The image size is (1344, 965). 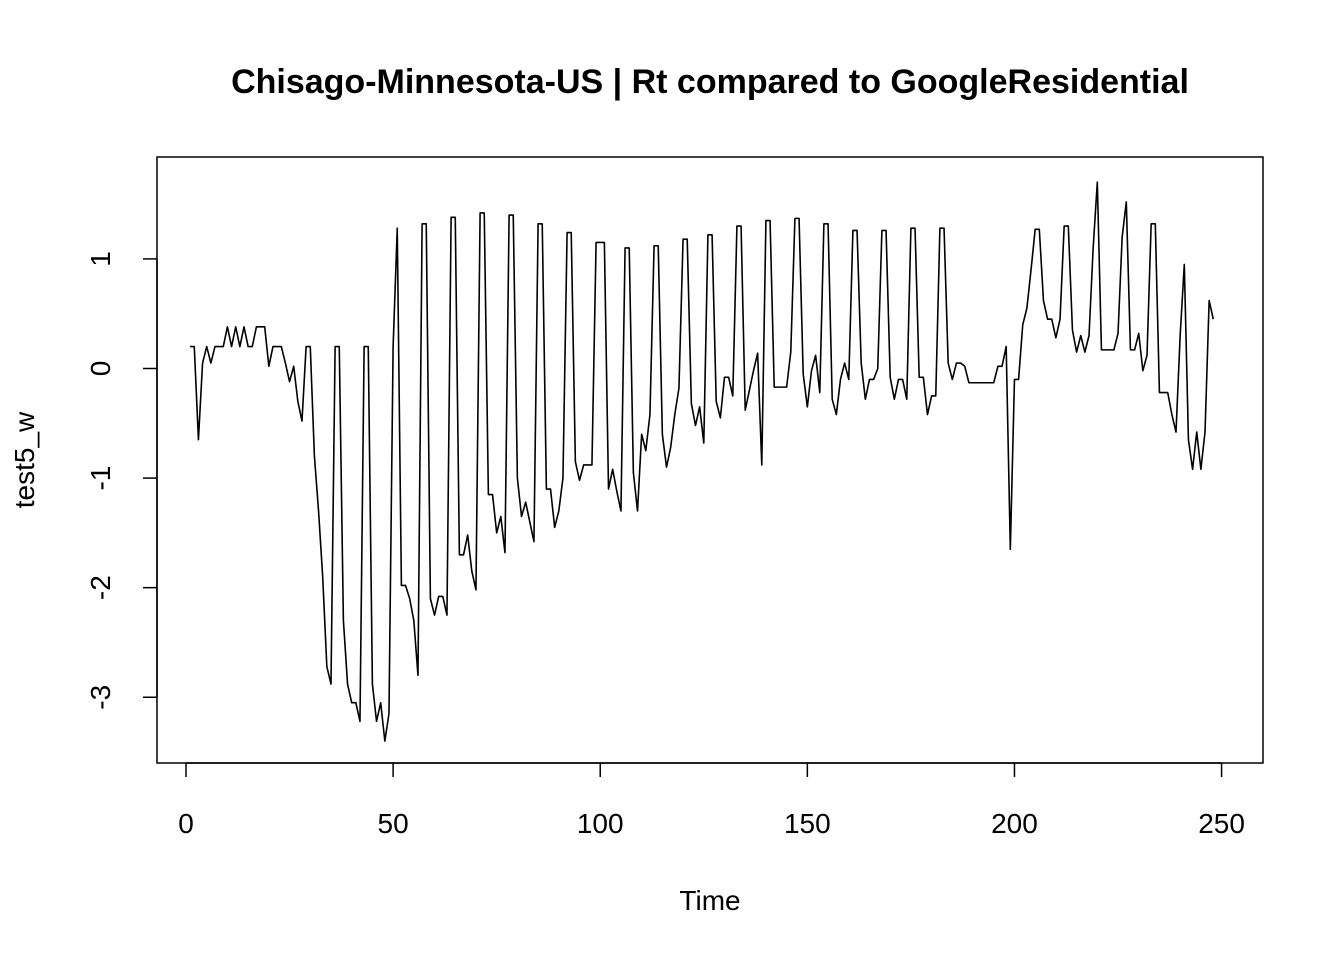 What do you see at coordinates (1014, 823) in the screenshot?
I see `x-tick-label: 200` at bounding box center [1014, 823].